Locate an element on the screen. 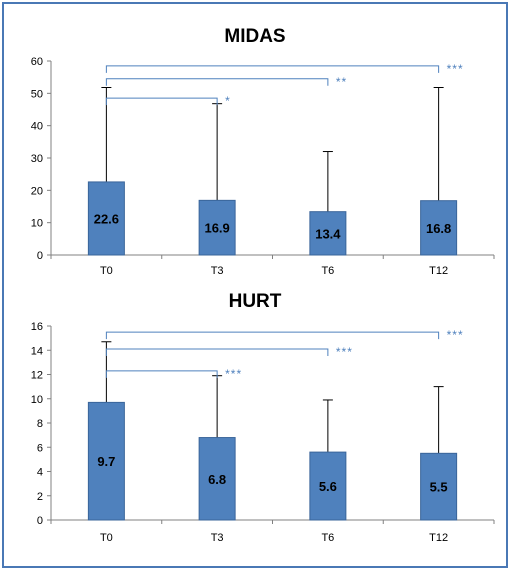 The width and height of the screenshot is (510, 571). y-tick-label: 14 is located at coordinates (37, 351).